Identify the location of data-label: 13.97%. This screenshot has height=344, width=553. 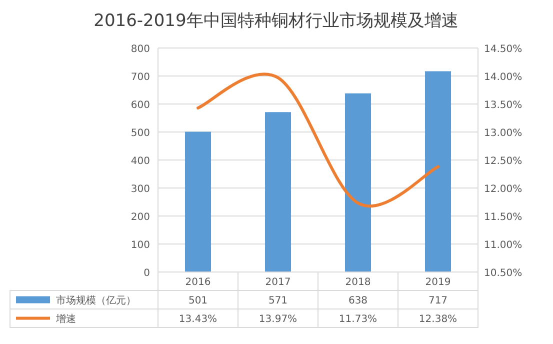
(278, 319).